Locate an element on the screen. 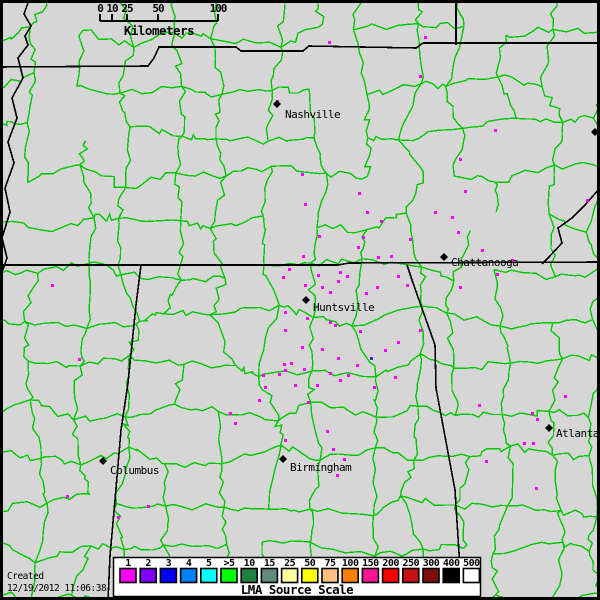  city-birmingham: Birmingham is located at coordinates (316, 464).